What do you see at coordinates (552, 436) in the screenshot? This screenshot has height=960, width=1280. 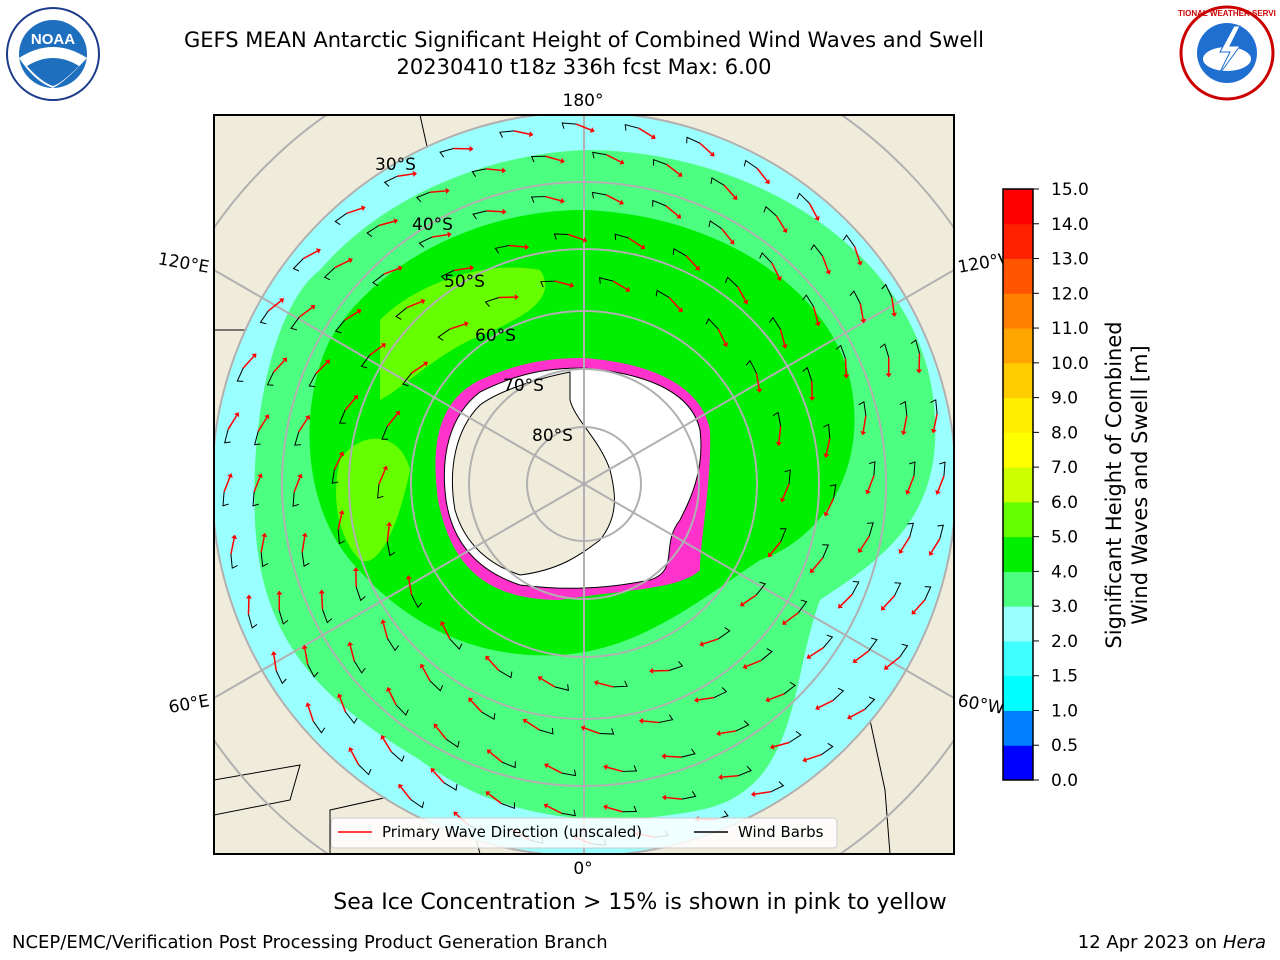 I see `lat-label-80s: 80°S` at bounding box center [552, 436].